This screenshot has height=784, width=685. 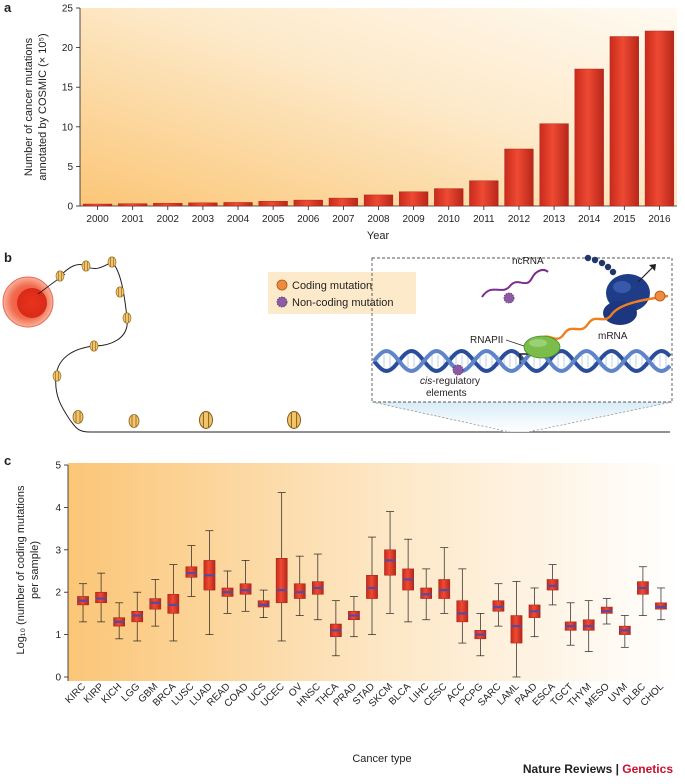 I want to click on box-STAD, so click(x=372, y=585).